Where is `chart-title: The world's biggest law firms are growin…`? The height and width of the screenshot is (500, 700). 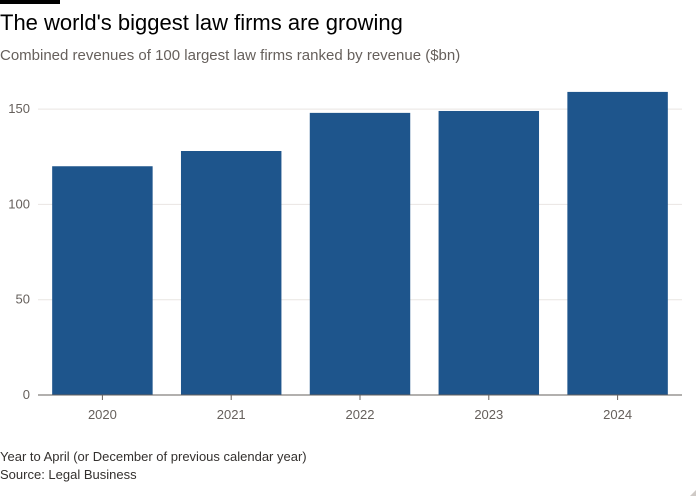 chart-title: The world's biggest law firms are growin… is located at coordinates (201, 22).